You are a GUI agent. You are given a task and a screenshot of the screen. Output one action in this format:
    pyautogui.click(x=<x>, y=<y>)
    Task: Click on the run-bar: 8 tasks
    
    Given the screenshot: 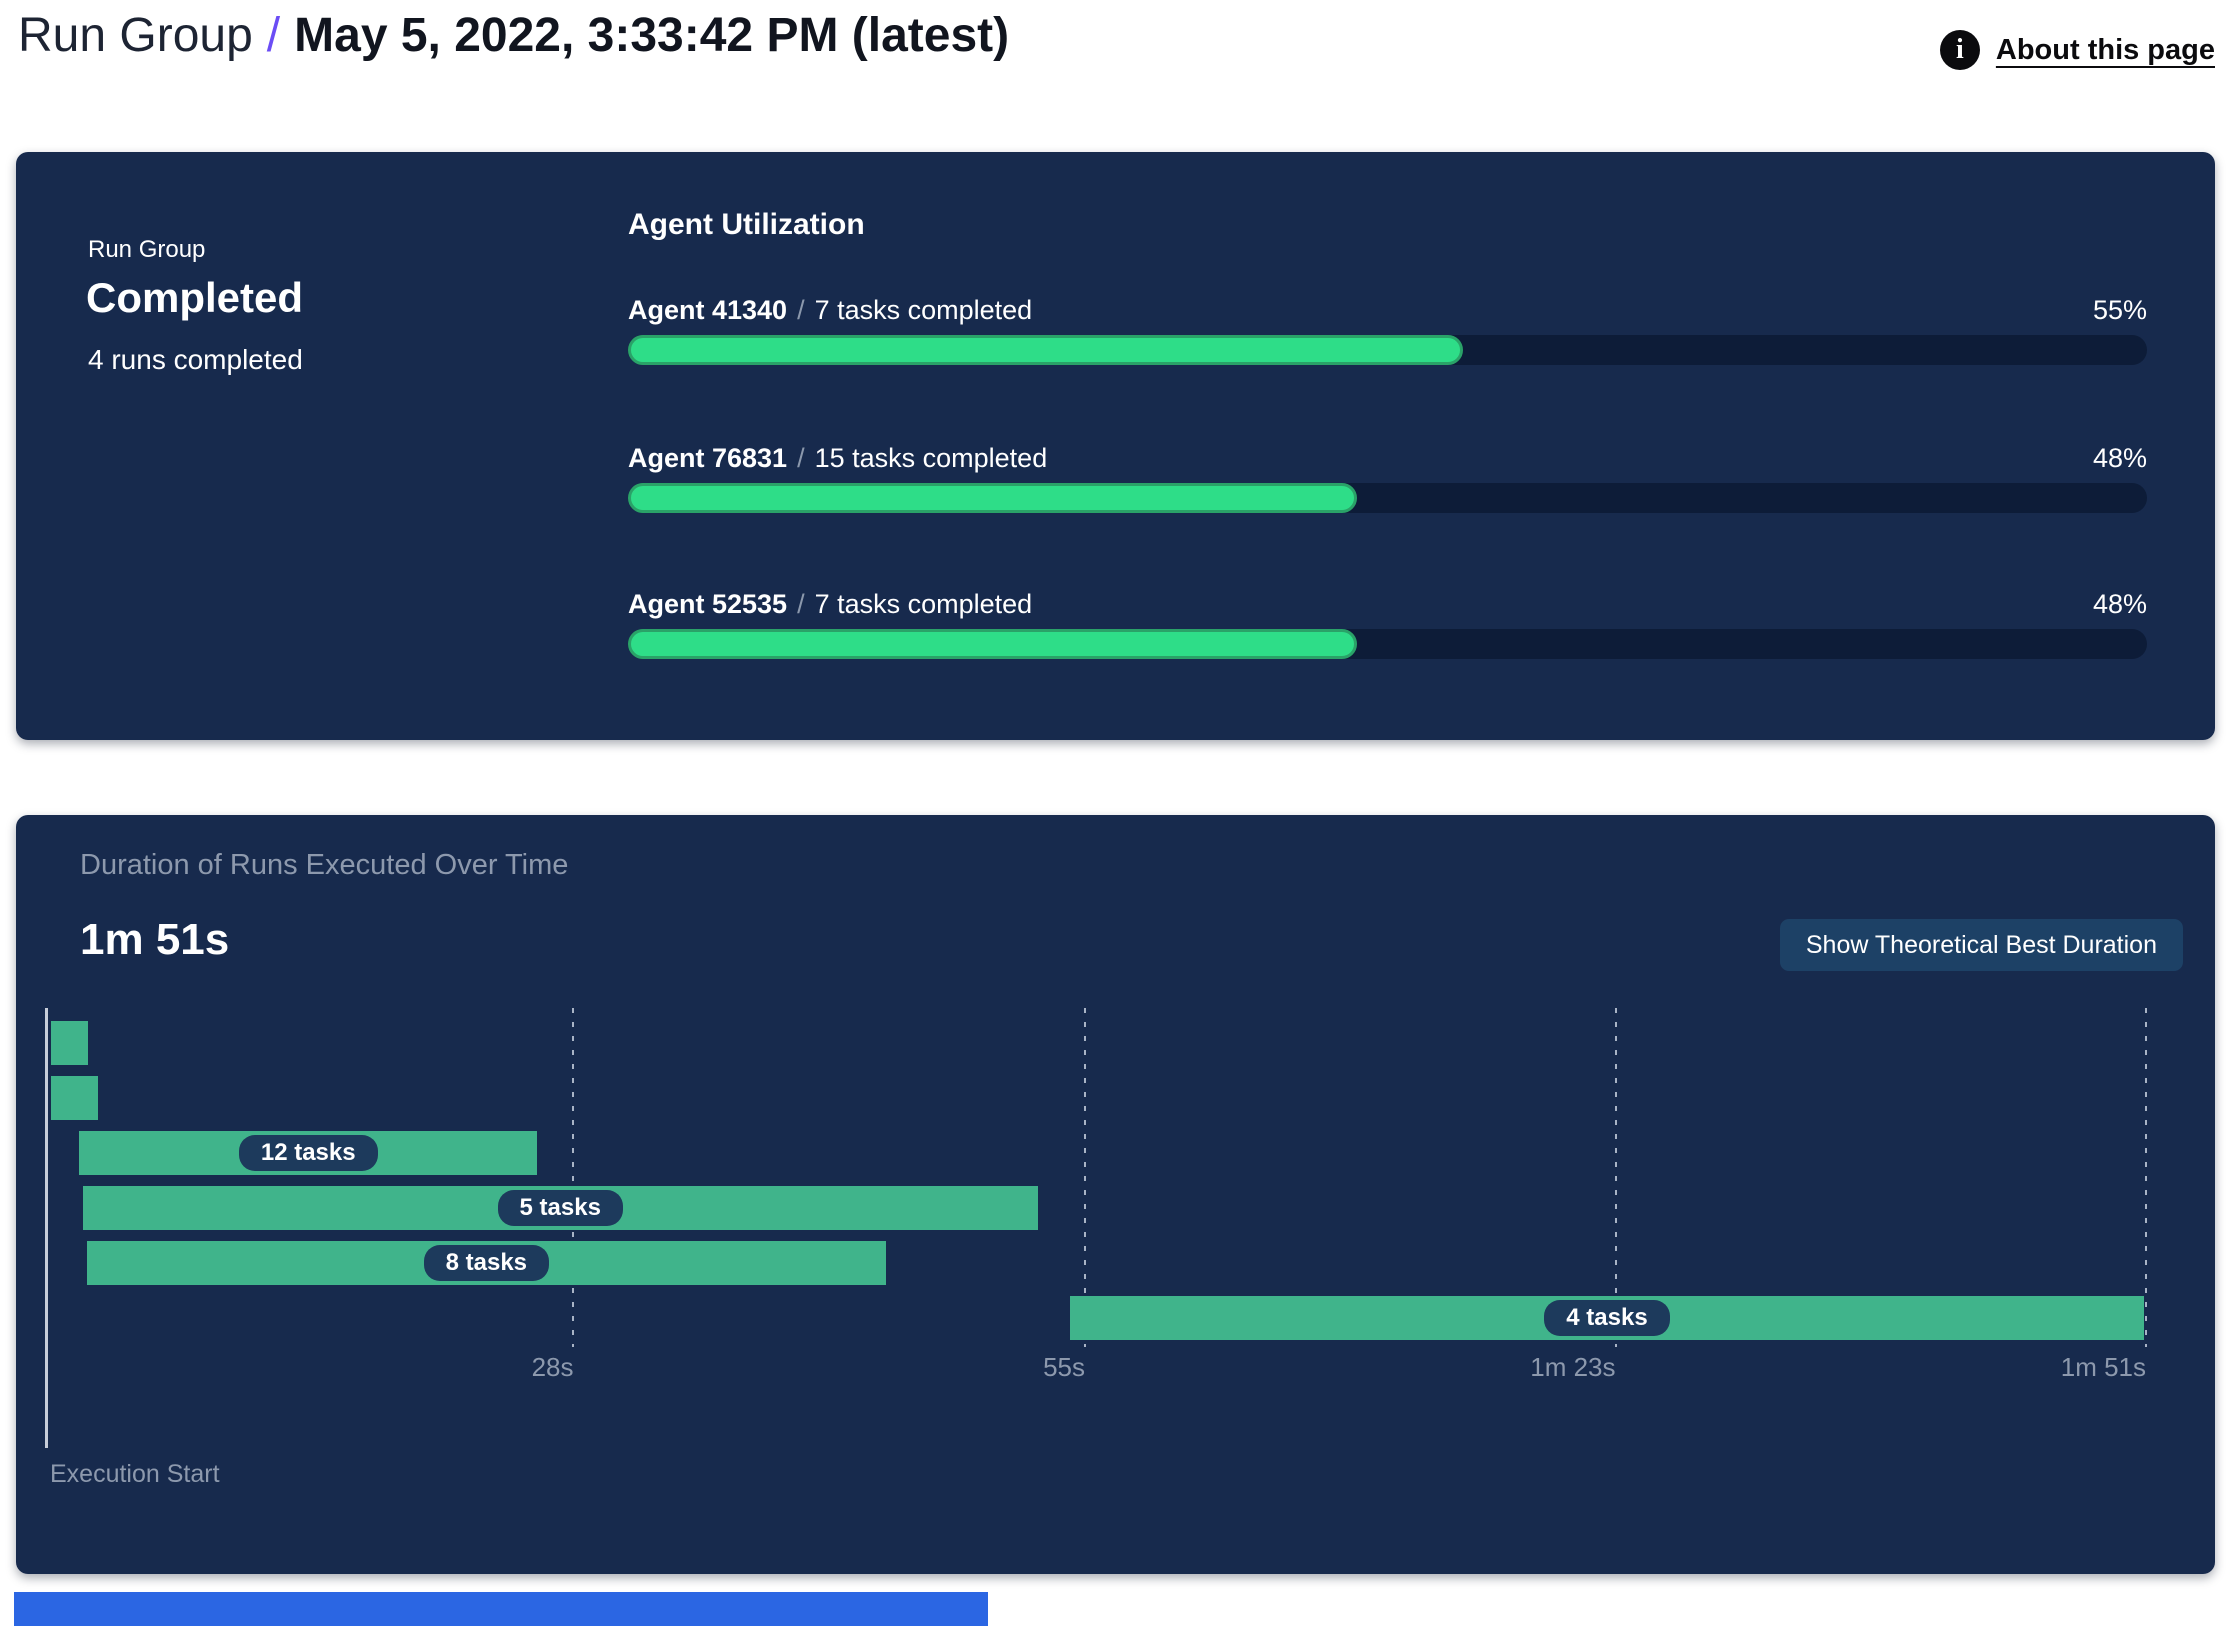 What is the action you would take?
    pyautogui.click(x=486, y=1263)
    